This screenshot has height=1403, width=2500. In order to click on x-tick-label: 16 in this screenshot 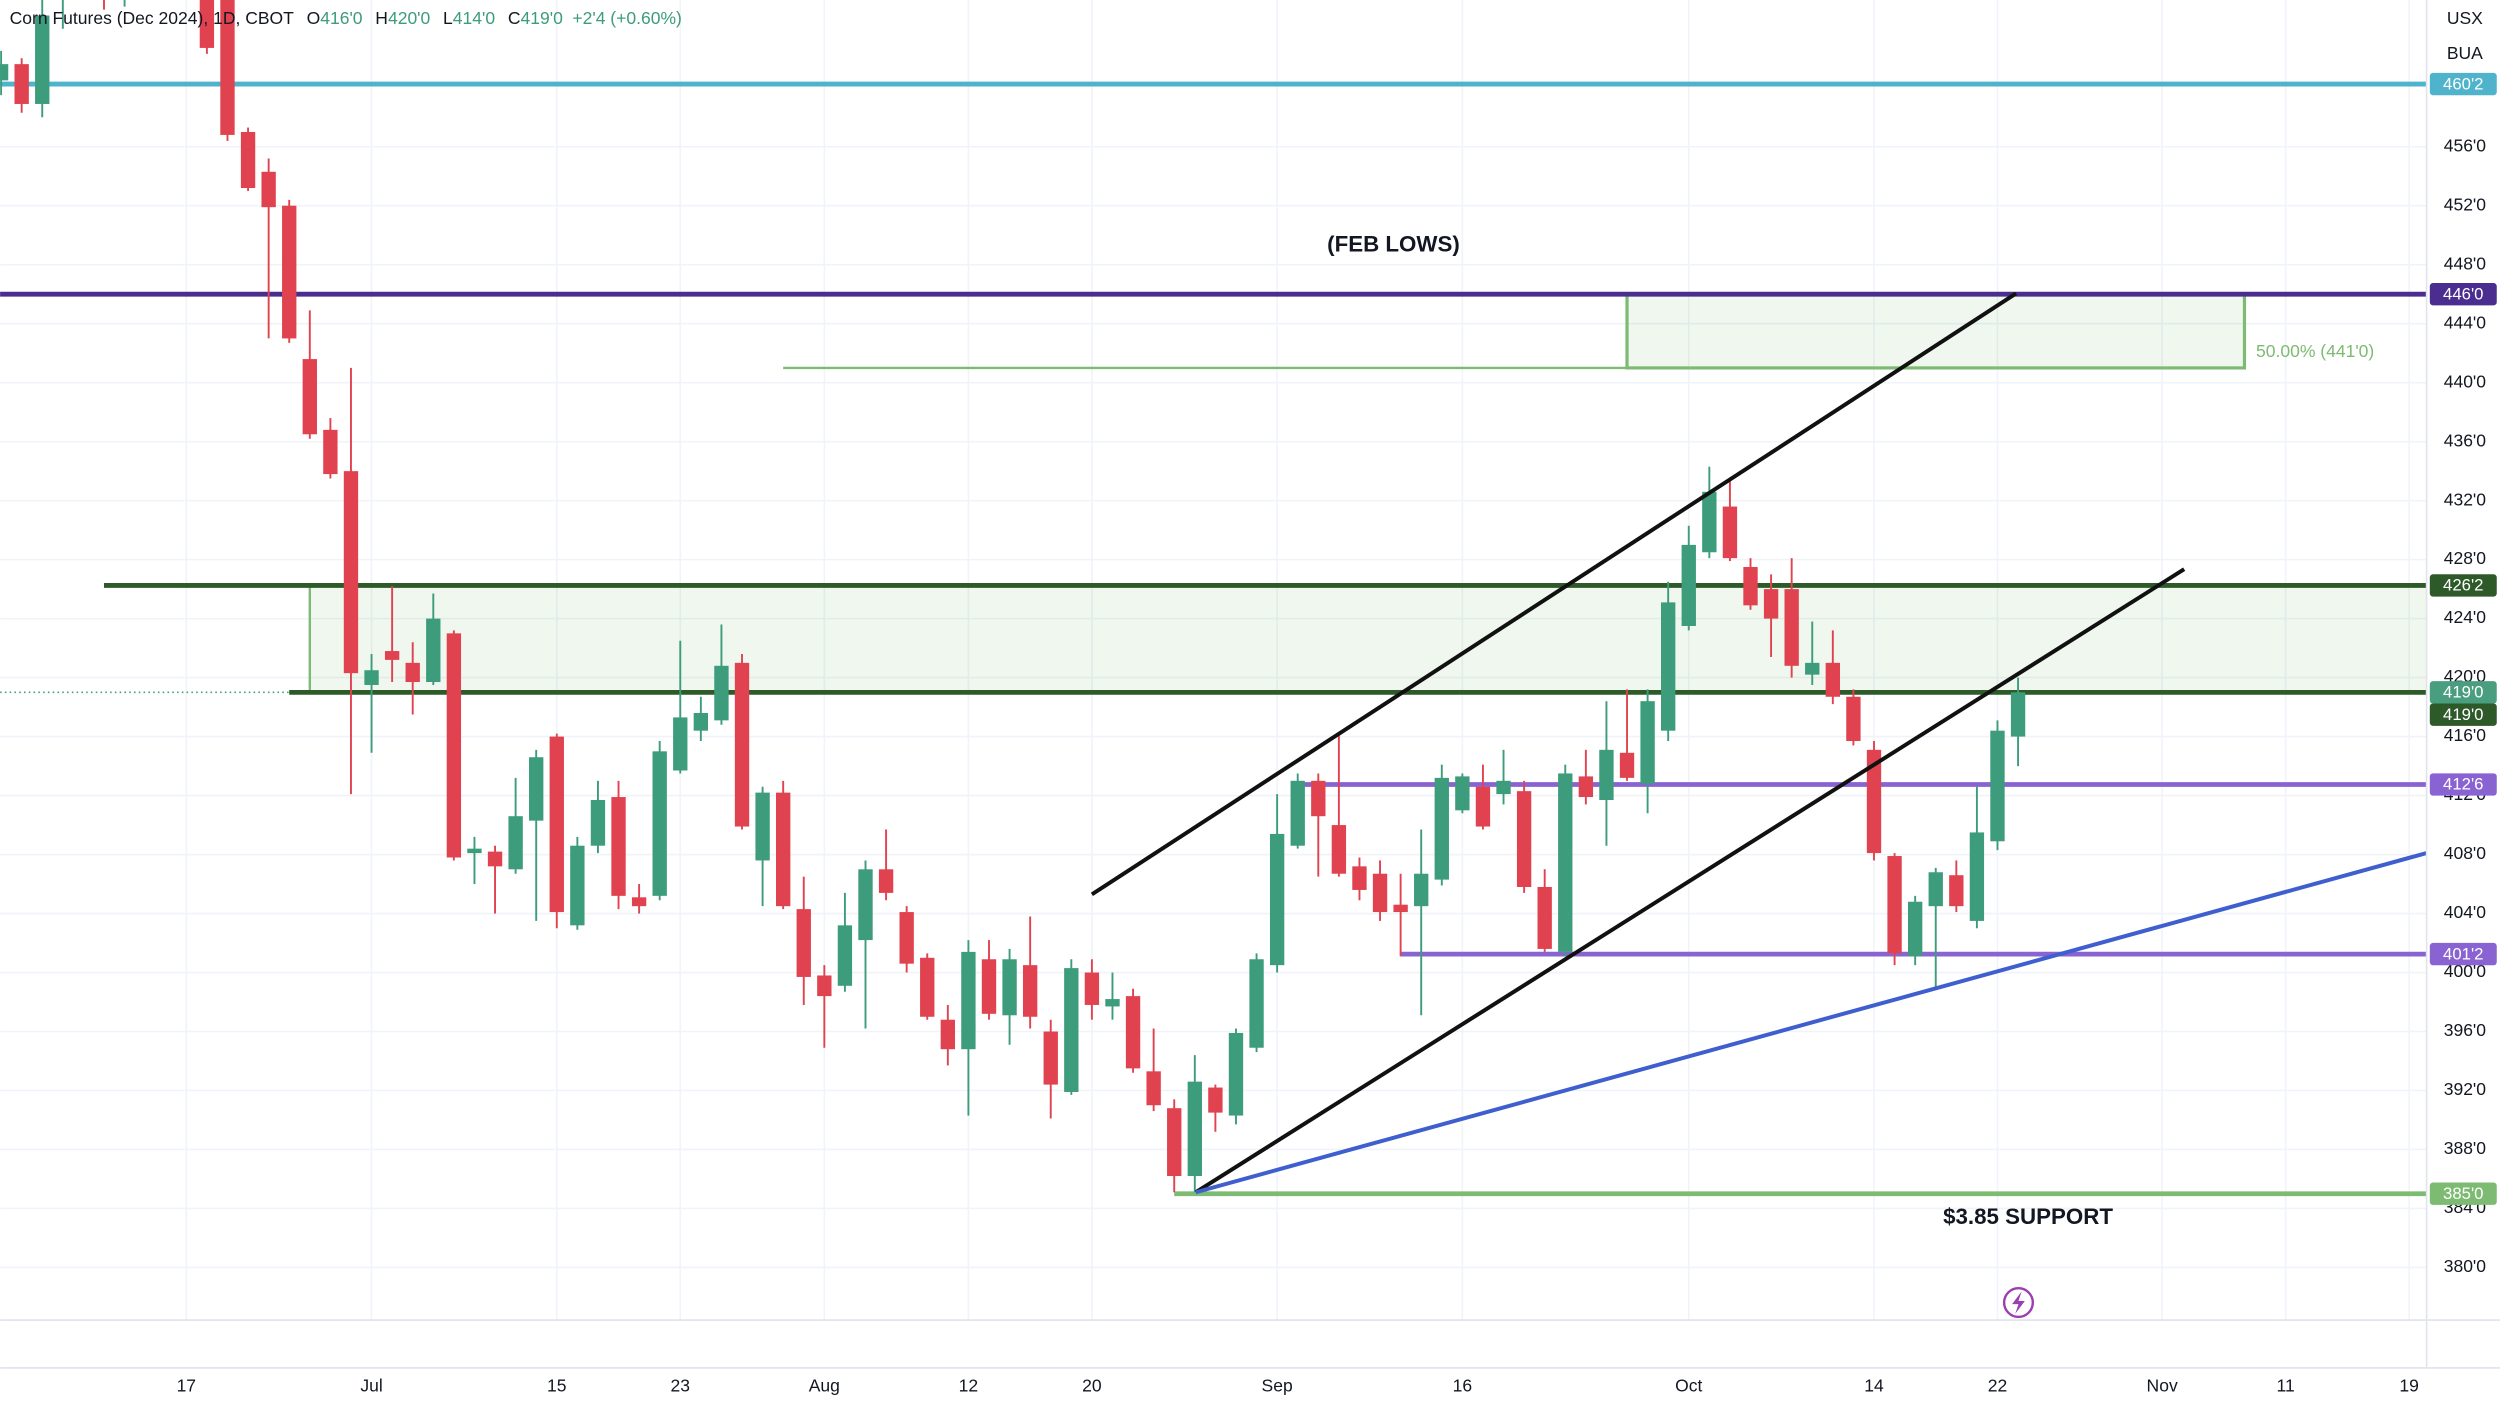, I will do `click(1462, 1386)`.